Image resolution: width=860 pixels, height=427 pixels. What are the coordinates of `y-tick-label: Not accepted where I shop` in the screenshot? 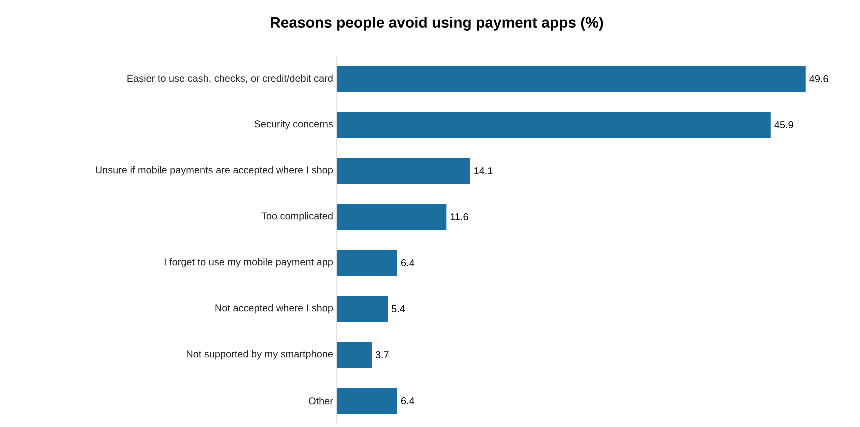 It's located at (275, 309).